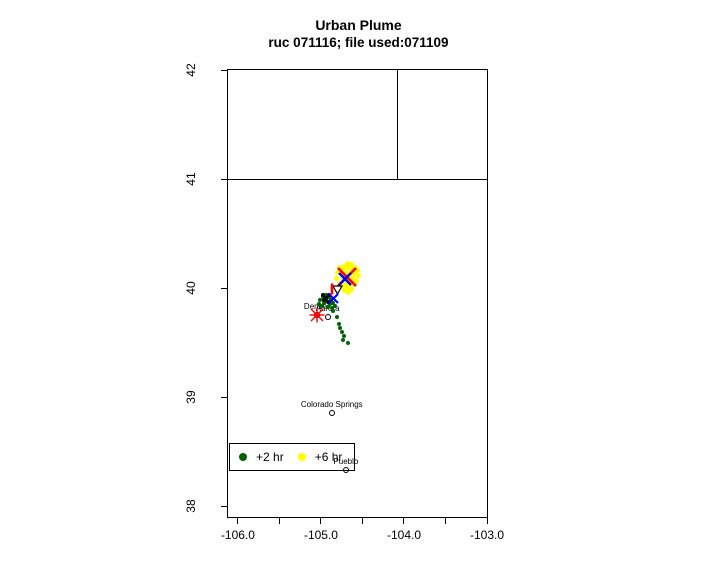 The width and height of the screenshot is (720, 576). What do you see at coordinates (358, 42) in the screenshot?
I see `chart-subtitle: ruc 071116; file used:071109` at bounding box center [358, 42].